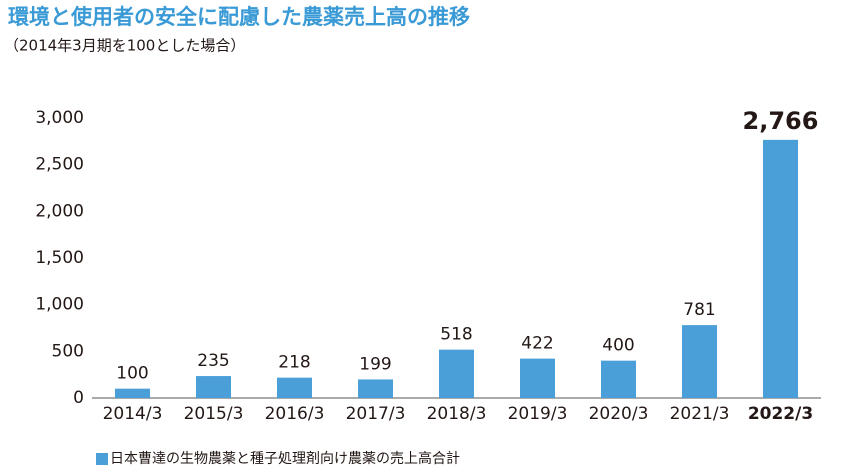 The height and width of the screenshot is (468, 850). Describe the element at coordinates (133, 414) in the screenshot. I see `x-tick-label: 2014/3` at that location.